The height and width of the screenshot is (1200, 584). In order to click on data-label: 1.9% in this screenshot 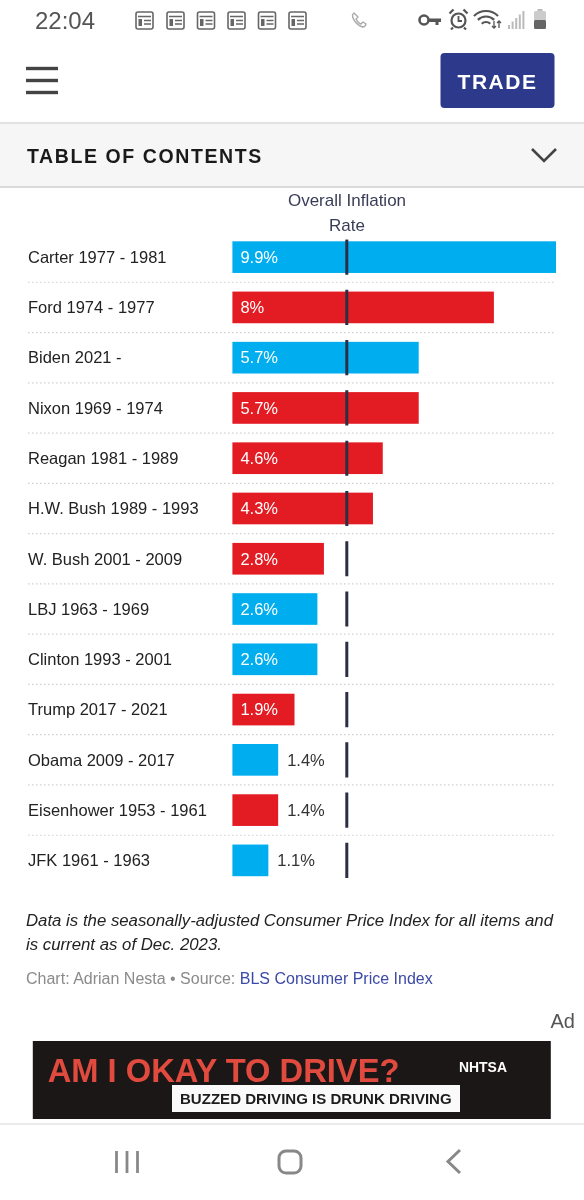, I will do `click(259, 709)`.